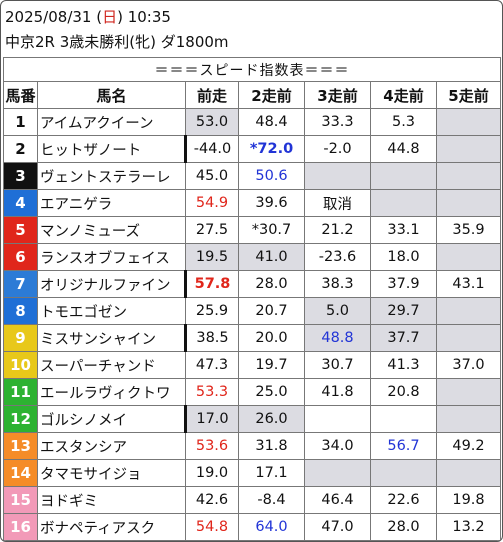  I want to click on table-row: 4 エアニゲラ 54.9 39.6 取消, so click(252, 203).